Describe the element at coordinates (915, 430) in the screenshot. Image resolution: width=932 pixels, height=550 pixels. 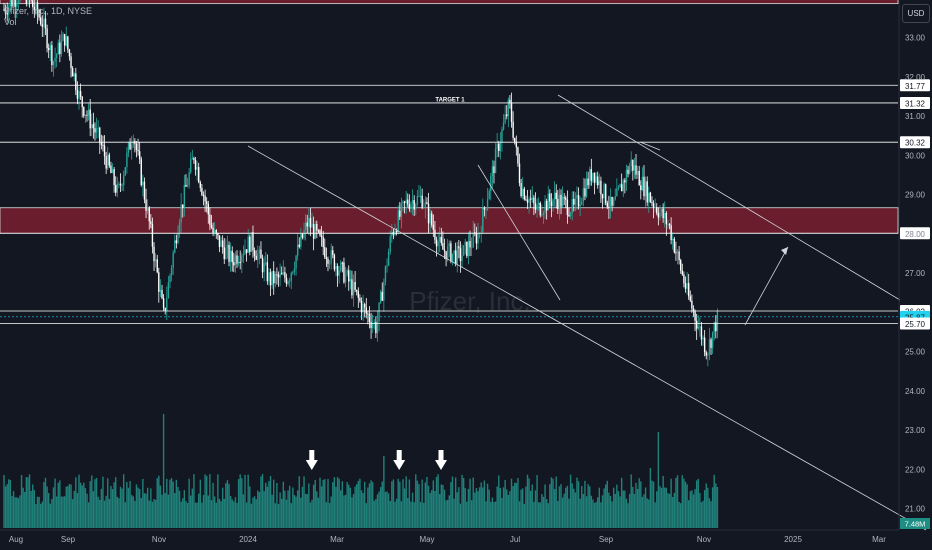
I see `y-tick-label: 23.00` at that location.